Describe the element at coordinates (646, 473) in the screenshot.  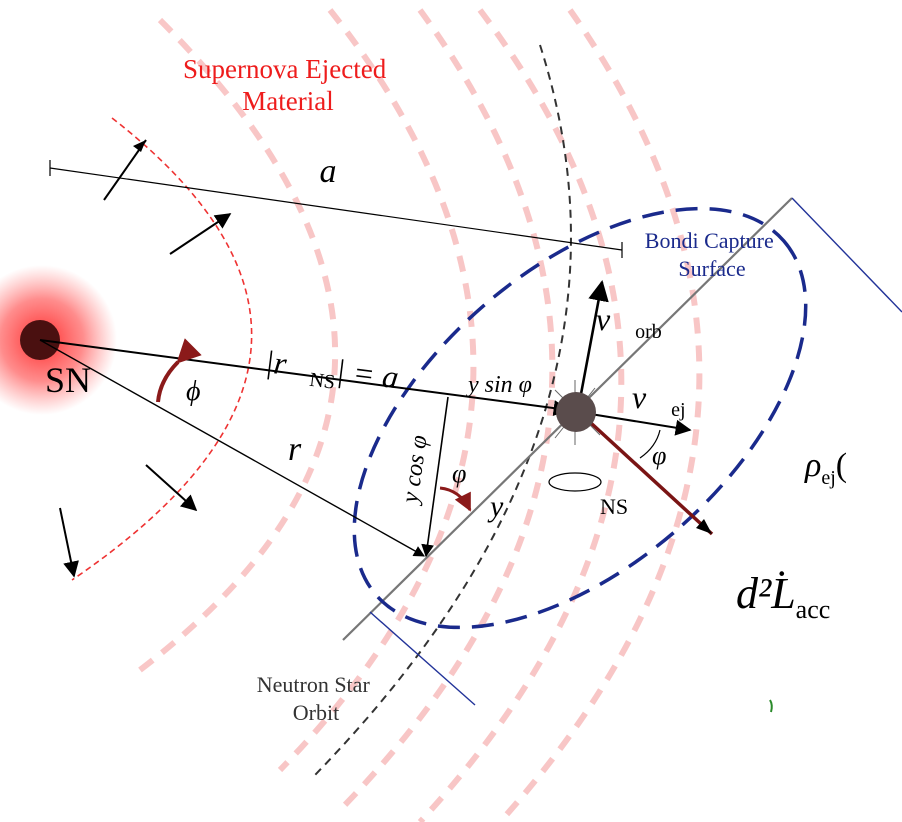
I see `ej-direction` at that location.